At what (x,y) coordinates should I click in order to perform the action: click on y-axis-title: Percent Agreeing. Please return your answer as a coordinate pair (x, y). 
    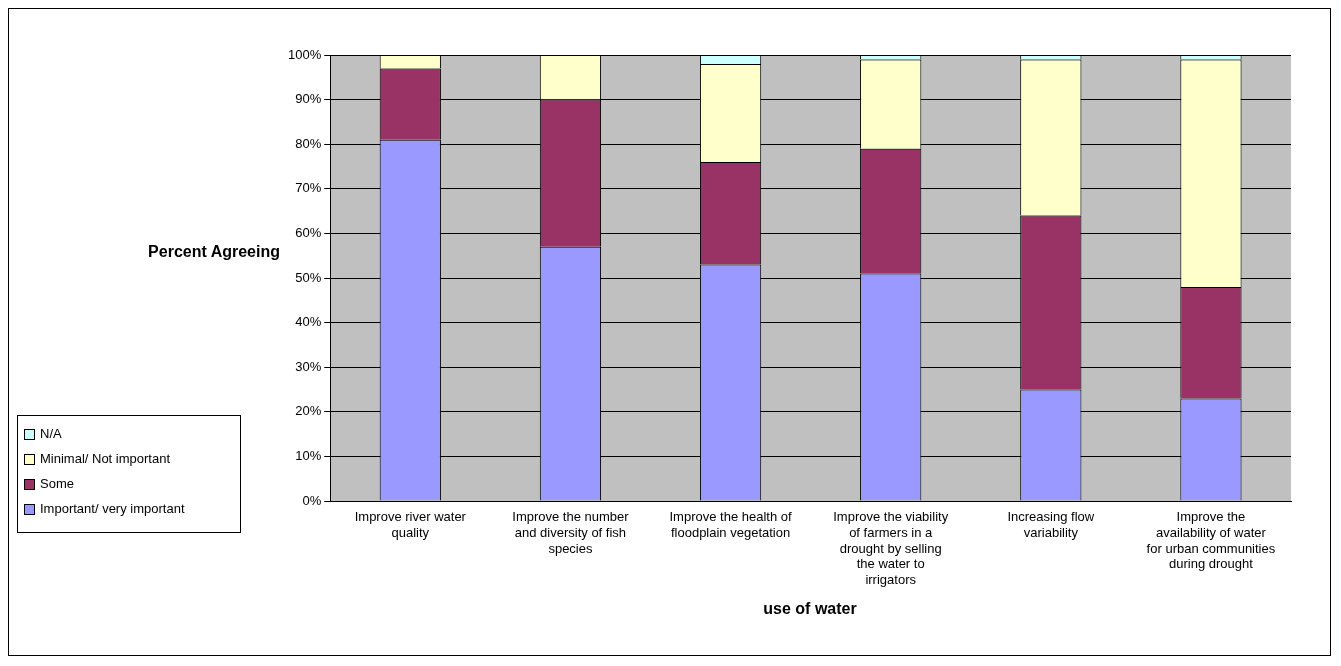
    Looking at the image, I should click on (213, 252).